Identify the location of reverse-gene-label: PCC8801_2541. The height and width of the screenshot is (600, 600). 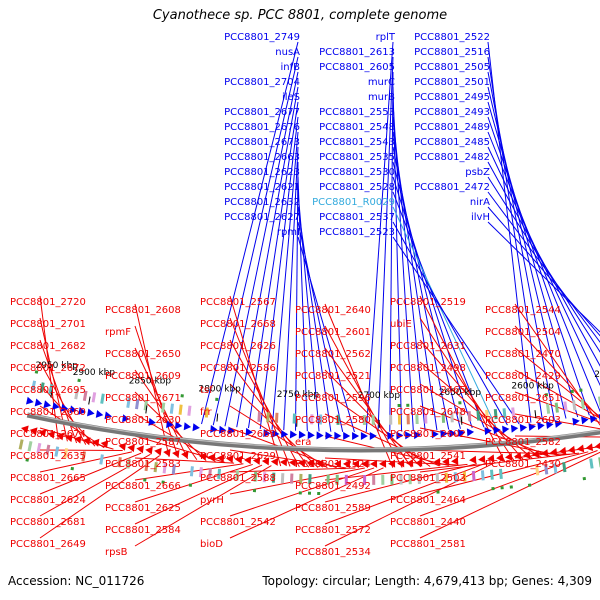
(428, 456).